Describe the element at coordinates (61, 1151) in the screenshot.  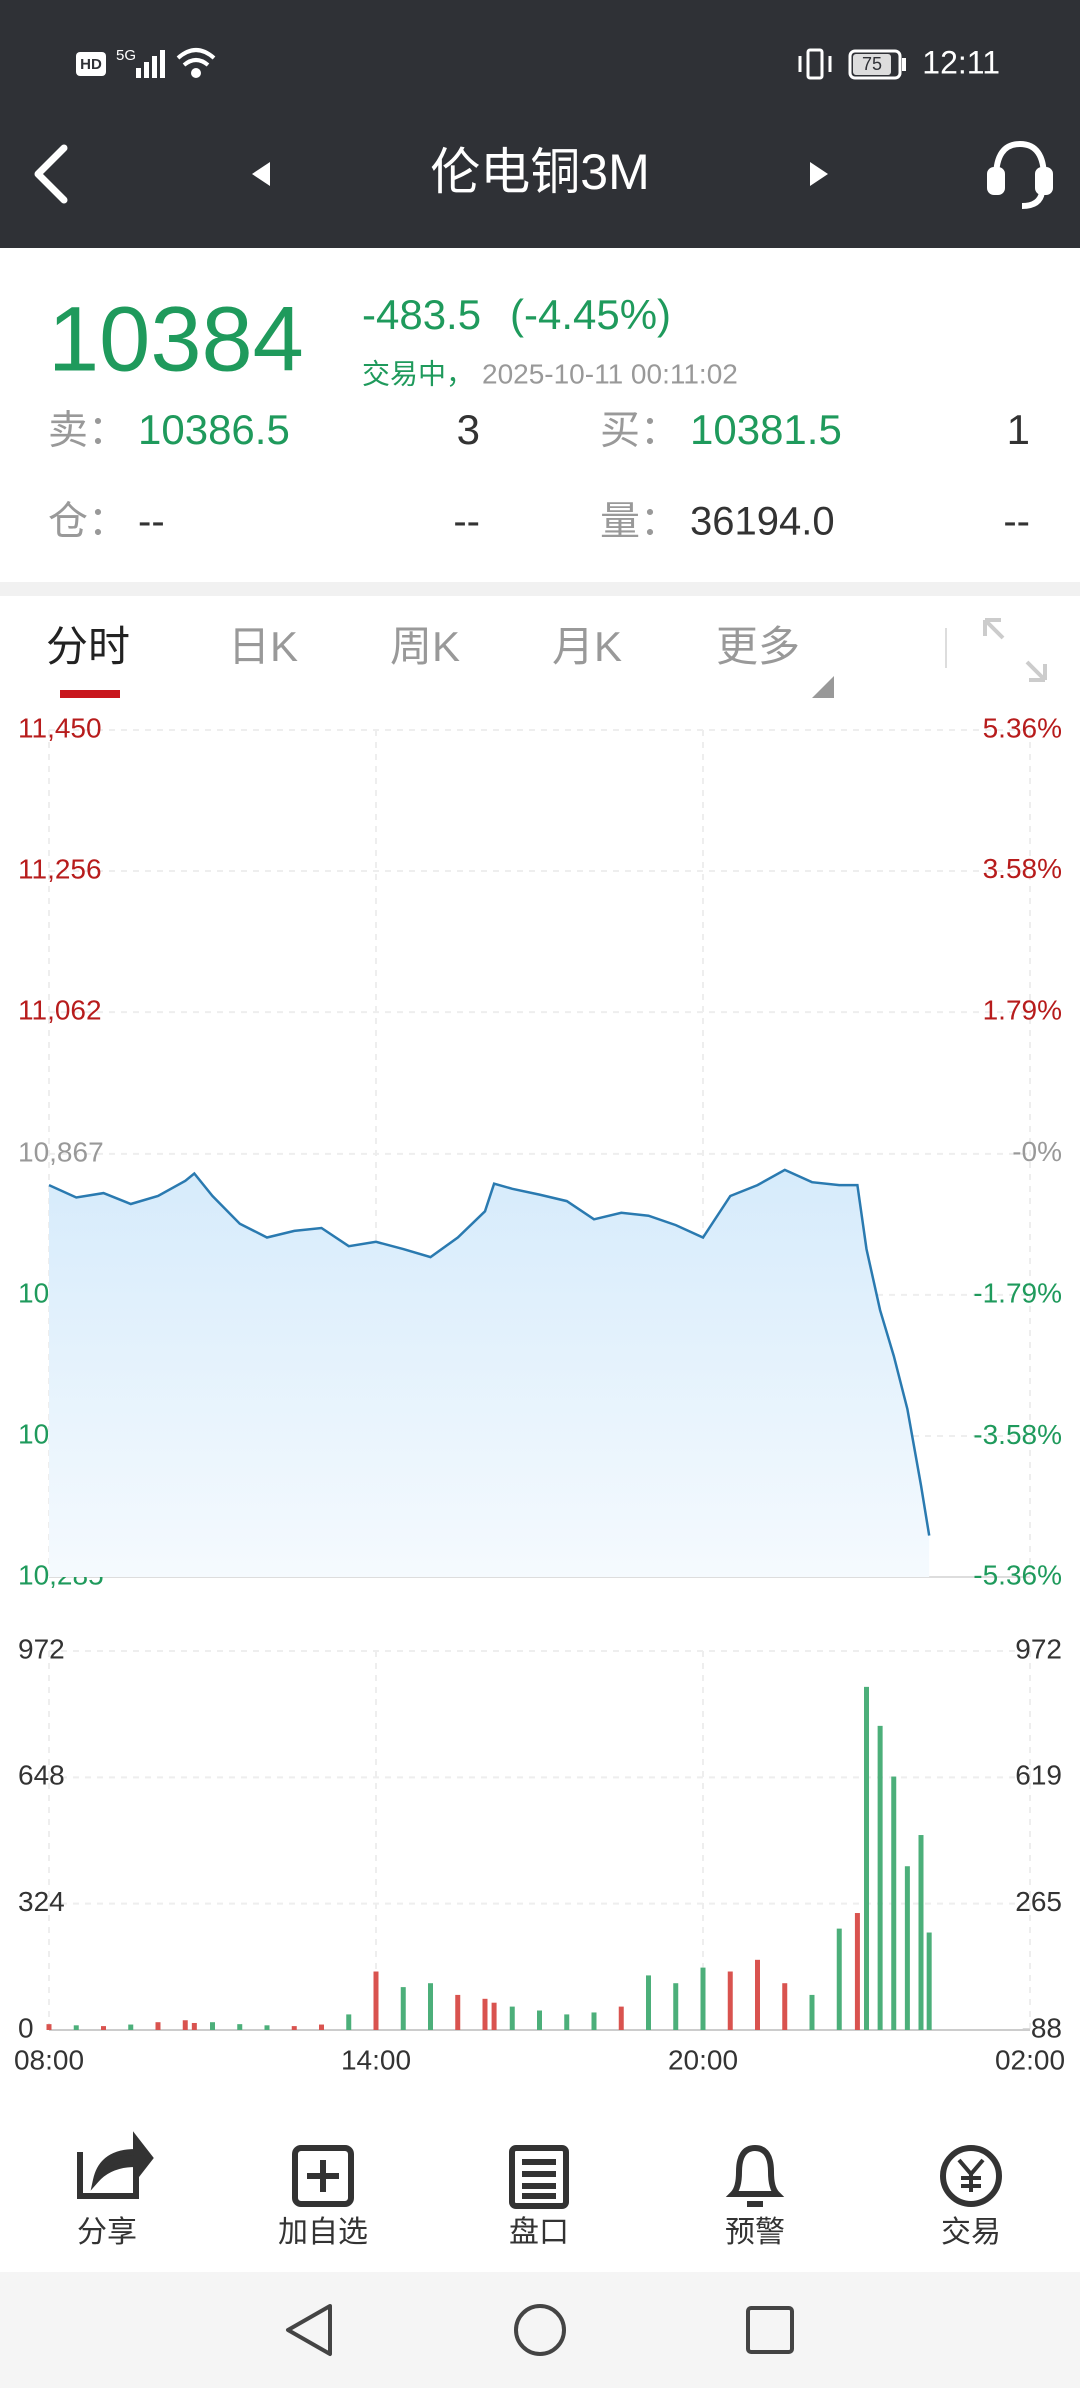
I see `y-tick-label: 10,867` at that location.